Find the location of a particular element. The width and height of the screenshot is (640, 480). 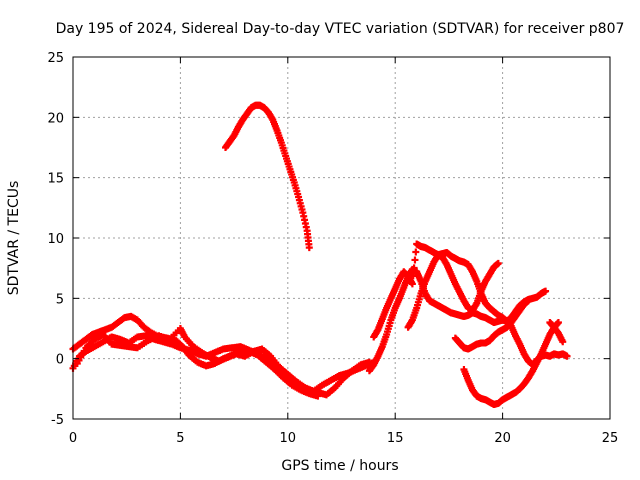

series-track-g is located at coordinates (453, 291).